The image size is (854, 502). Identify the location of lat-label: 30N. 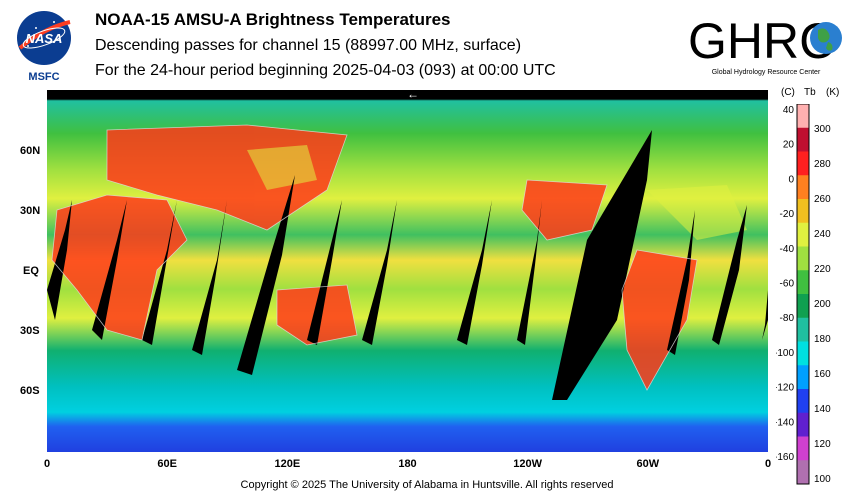
(30, 211).